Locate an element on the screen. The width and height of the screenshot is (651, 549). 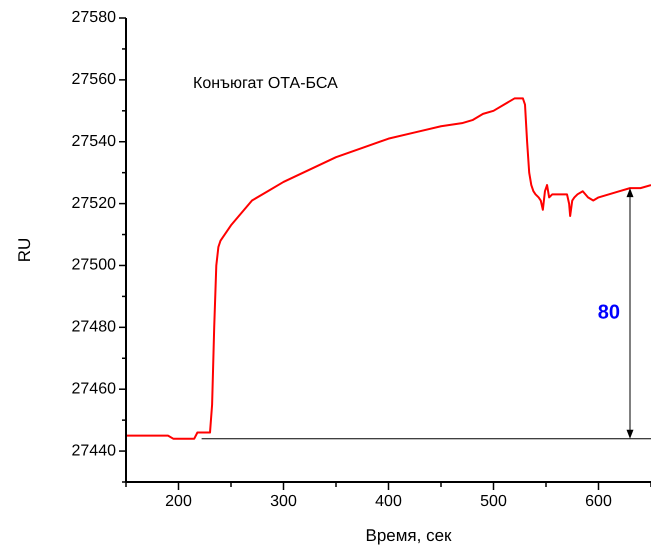
x-tick-label: 200 is located at coordinates (178, 501).